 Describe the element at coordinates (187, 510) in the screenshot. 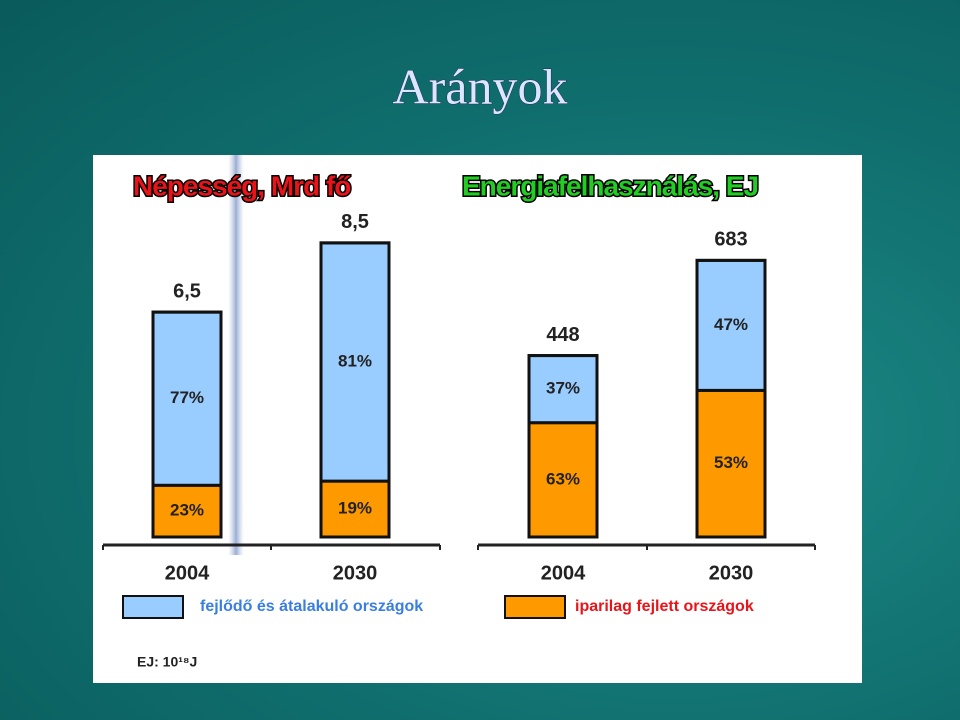

I see `segment-label: 23%` at that location.